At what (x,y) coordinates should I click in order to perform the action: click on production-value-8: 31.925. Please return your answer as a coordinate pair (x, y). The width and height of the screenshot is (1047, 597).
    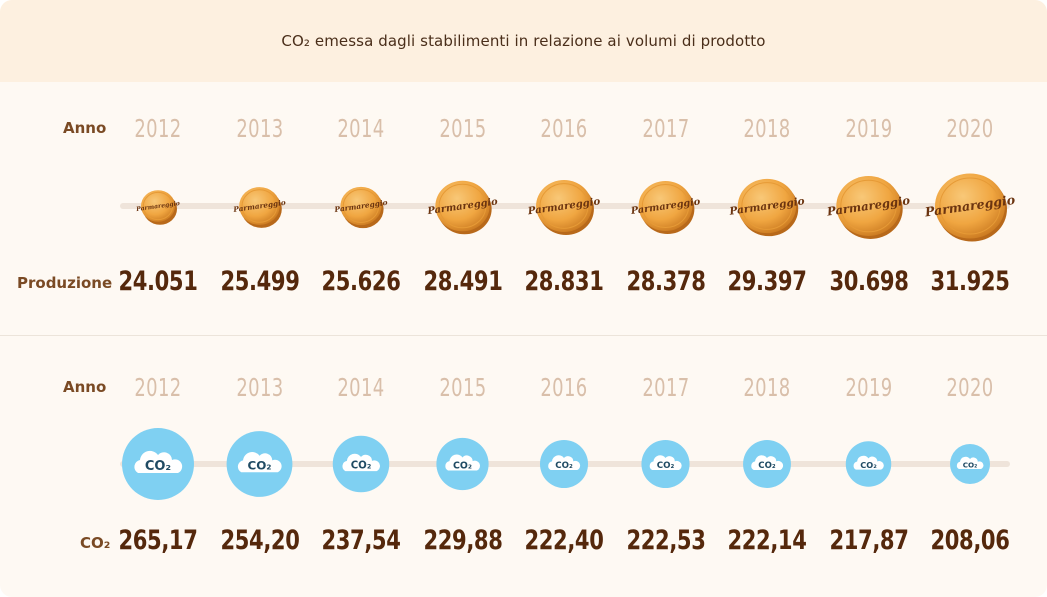
    Looking at the image, I should click on (970, 281).